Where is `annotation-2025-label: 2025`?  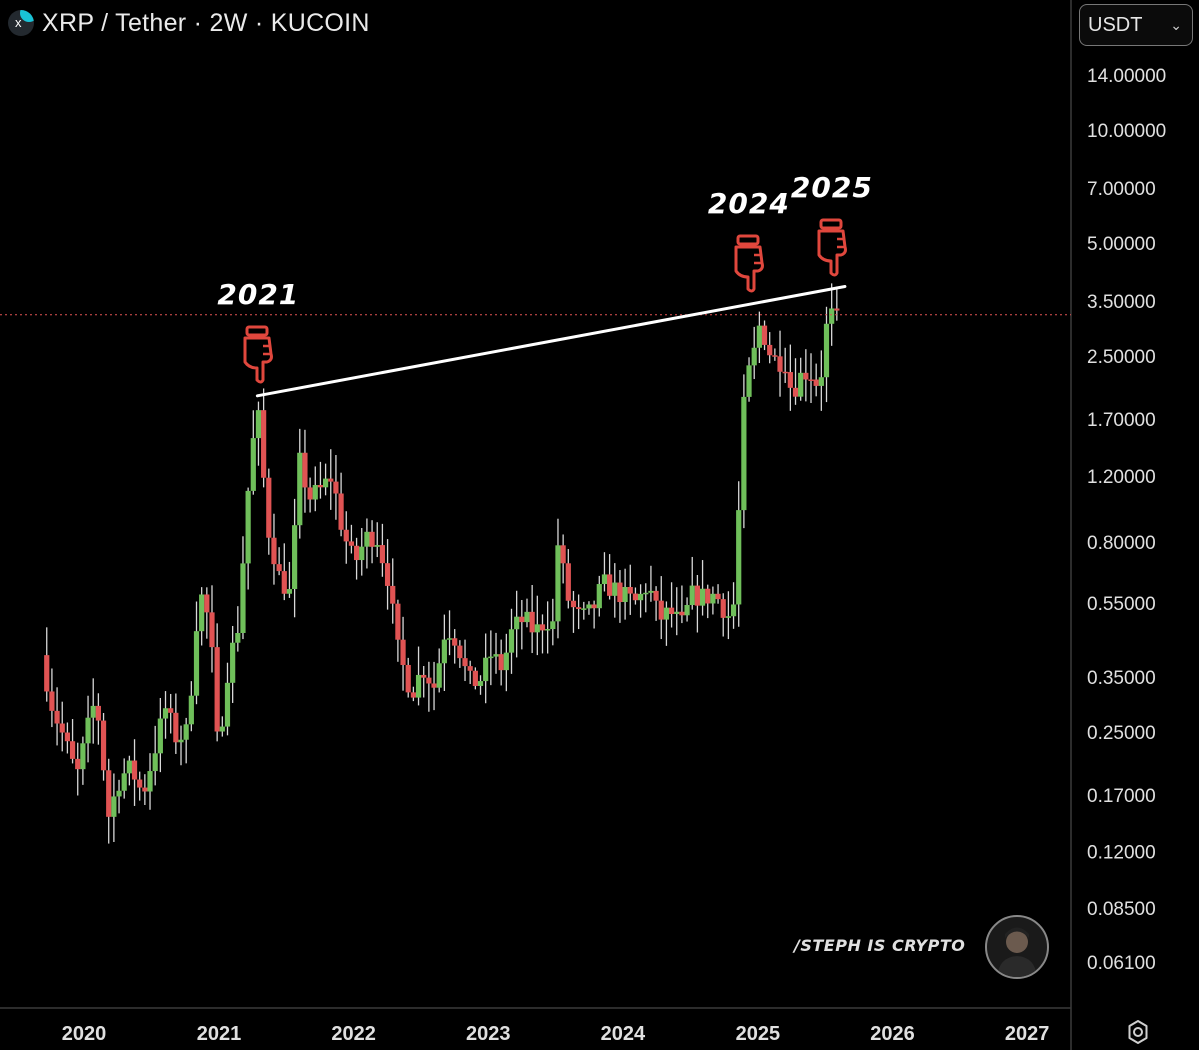 annotation-2025-label: 2025 is located at coordinates (831, 188).